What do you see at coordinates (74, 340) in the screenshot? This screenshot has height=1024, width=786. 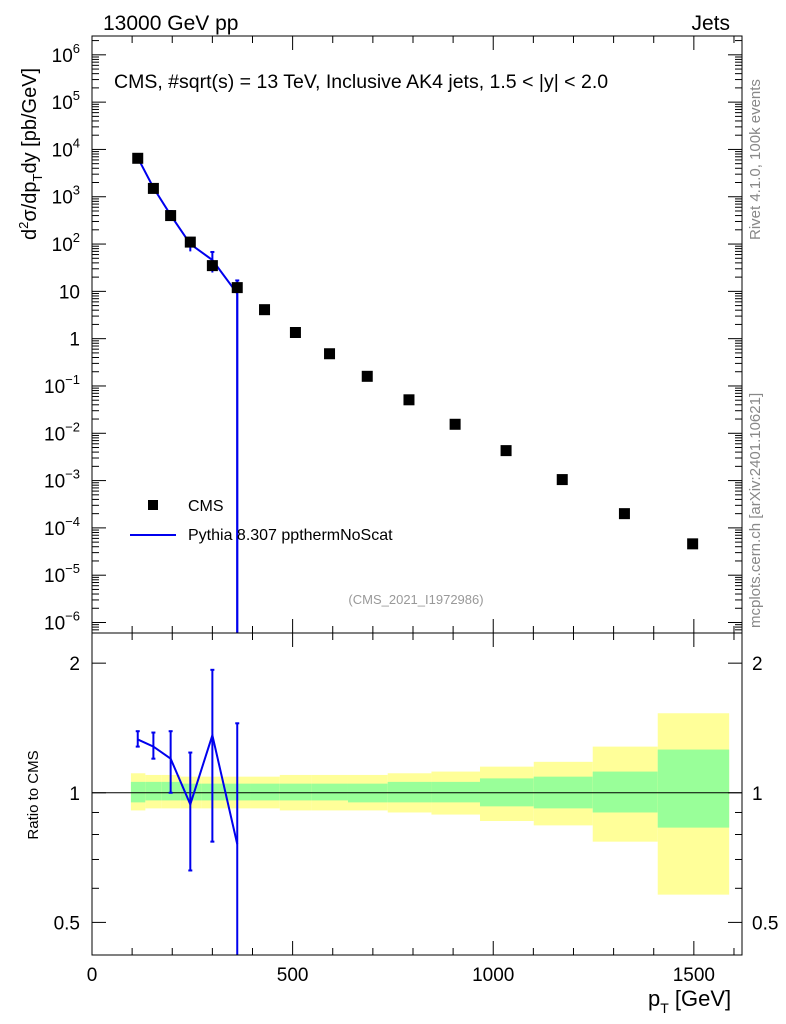 I see `y-tick-label: 1` at bounding box center [74, 340].